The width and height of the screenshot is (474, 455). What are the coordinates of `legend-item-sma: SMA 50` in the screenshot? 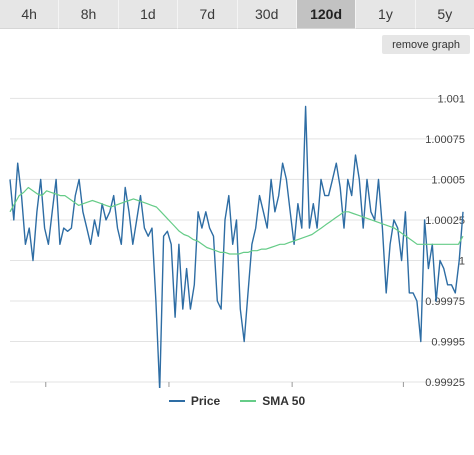 It's located at (272, 401).